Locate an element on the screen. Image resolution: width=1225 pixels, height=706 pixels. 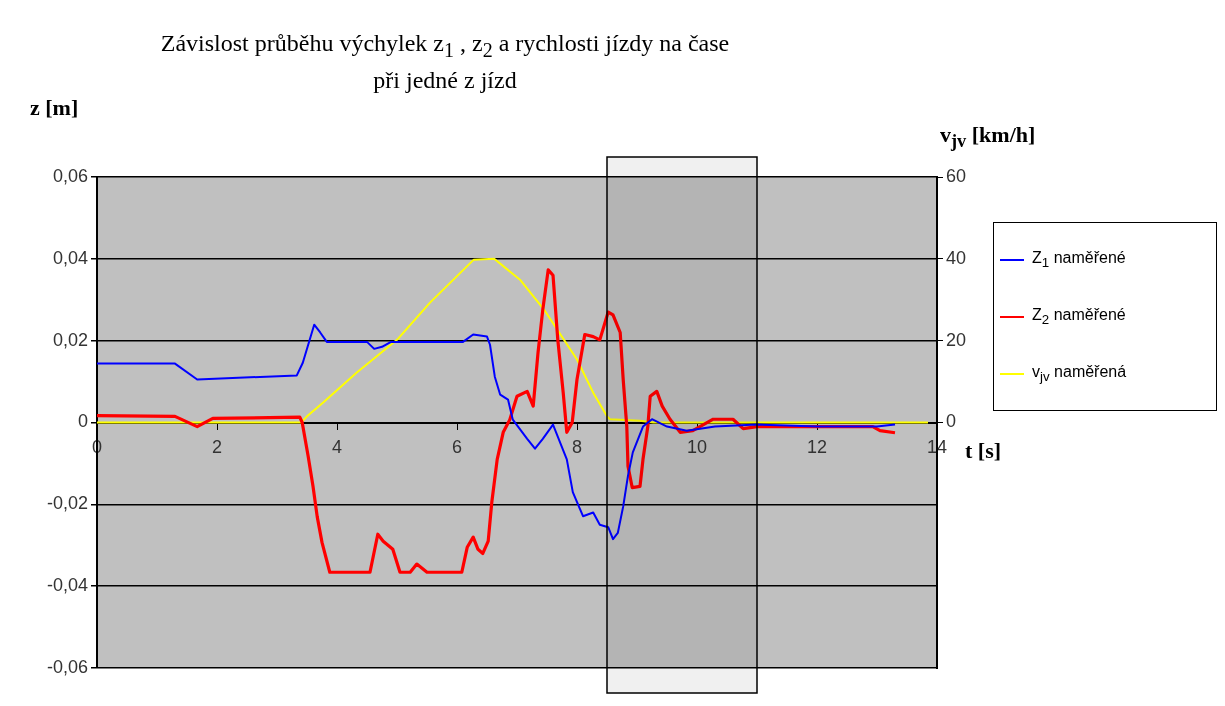
y-tick-label: 0,04 is located at coordinates (70, 257).